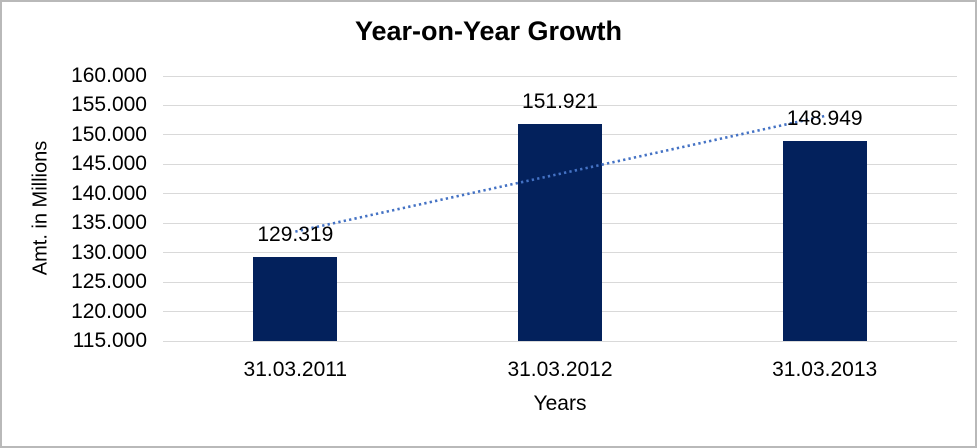 The height and width of the screenshot is (448, 977). I want to click on bar, so click(295, 298).